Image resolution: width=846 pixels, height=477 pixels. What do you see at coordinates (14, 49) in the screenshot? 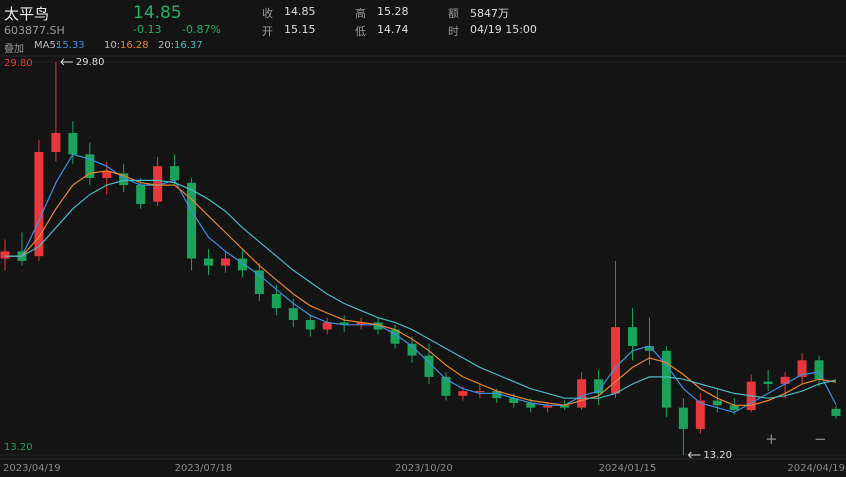
I see `overlay-button: 叠加` at bounding box center [14, 49].